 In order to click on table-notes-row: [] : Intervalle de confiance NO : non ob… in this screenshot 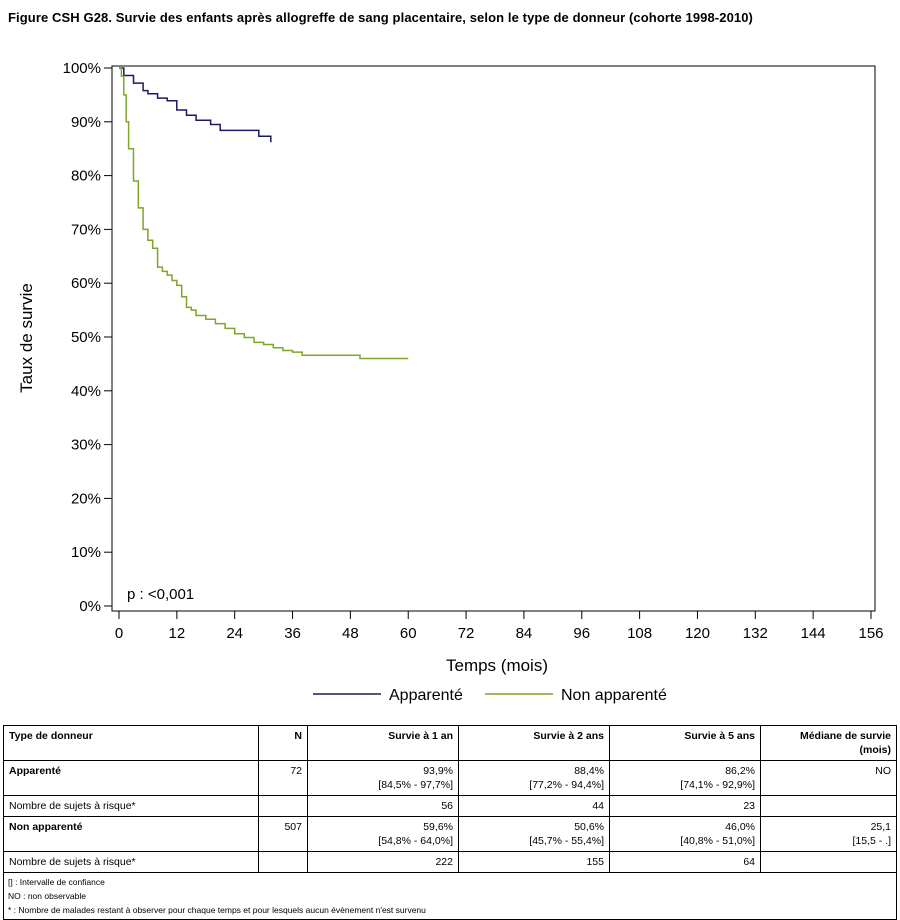, I will do `click(450, 896)`.